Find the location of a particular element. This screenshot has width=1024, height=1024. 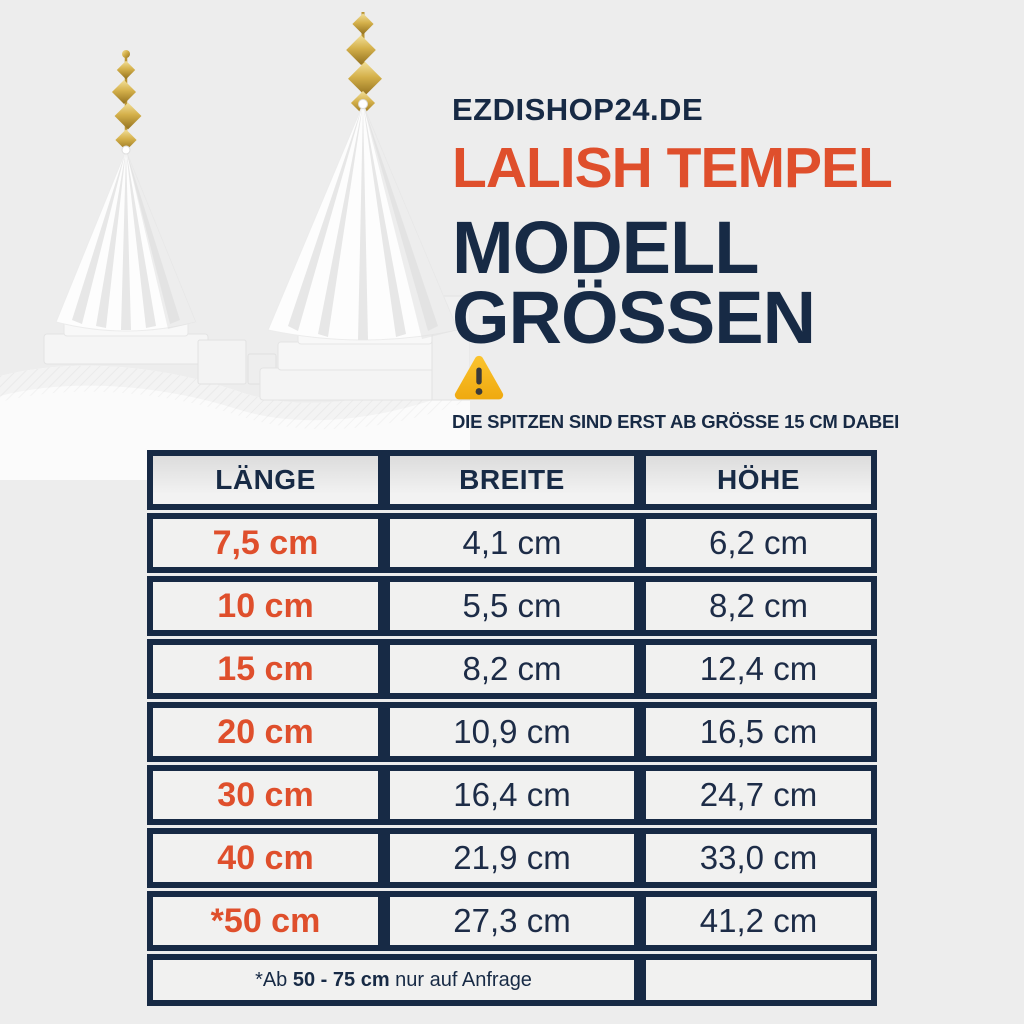

column-header-laenge: LÄNGE is located at coordinates (265, 480).